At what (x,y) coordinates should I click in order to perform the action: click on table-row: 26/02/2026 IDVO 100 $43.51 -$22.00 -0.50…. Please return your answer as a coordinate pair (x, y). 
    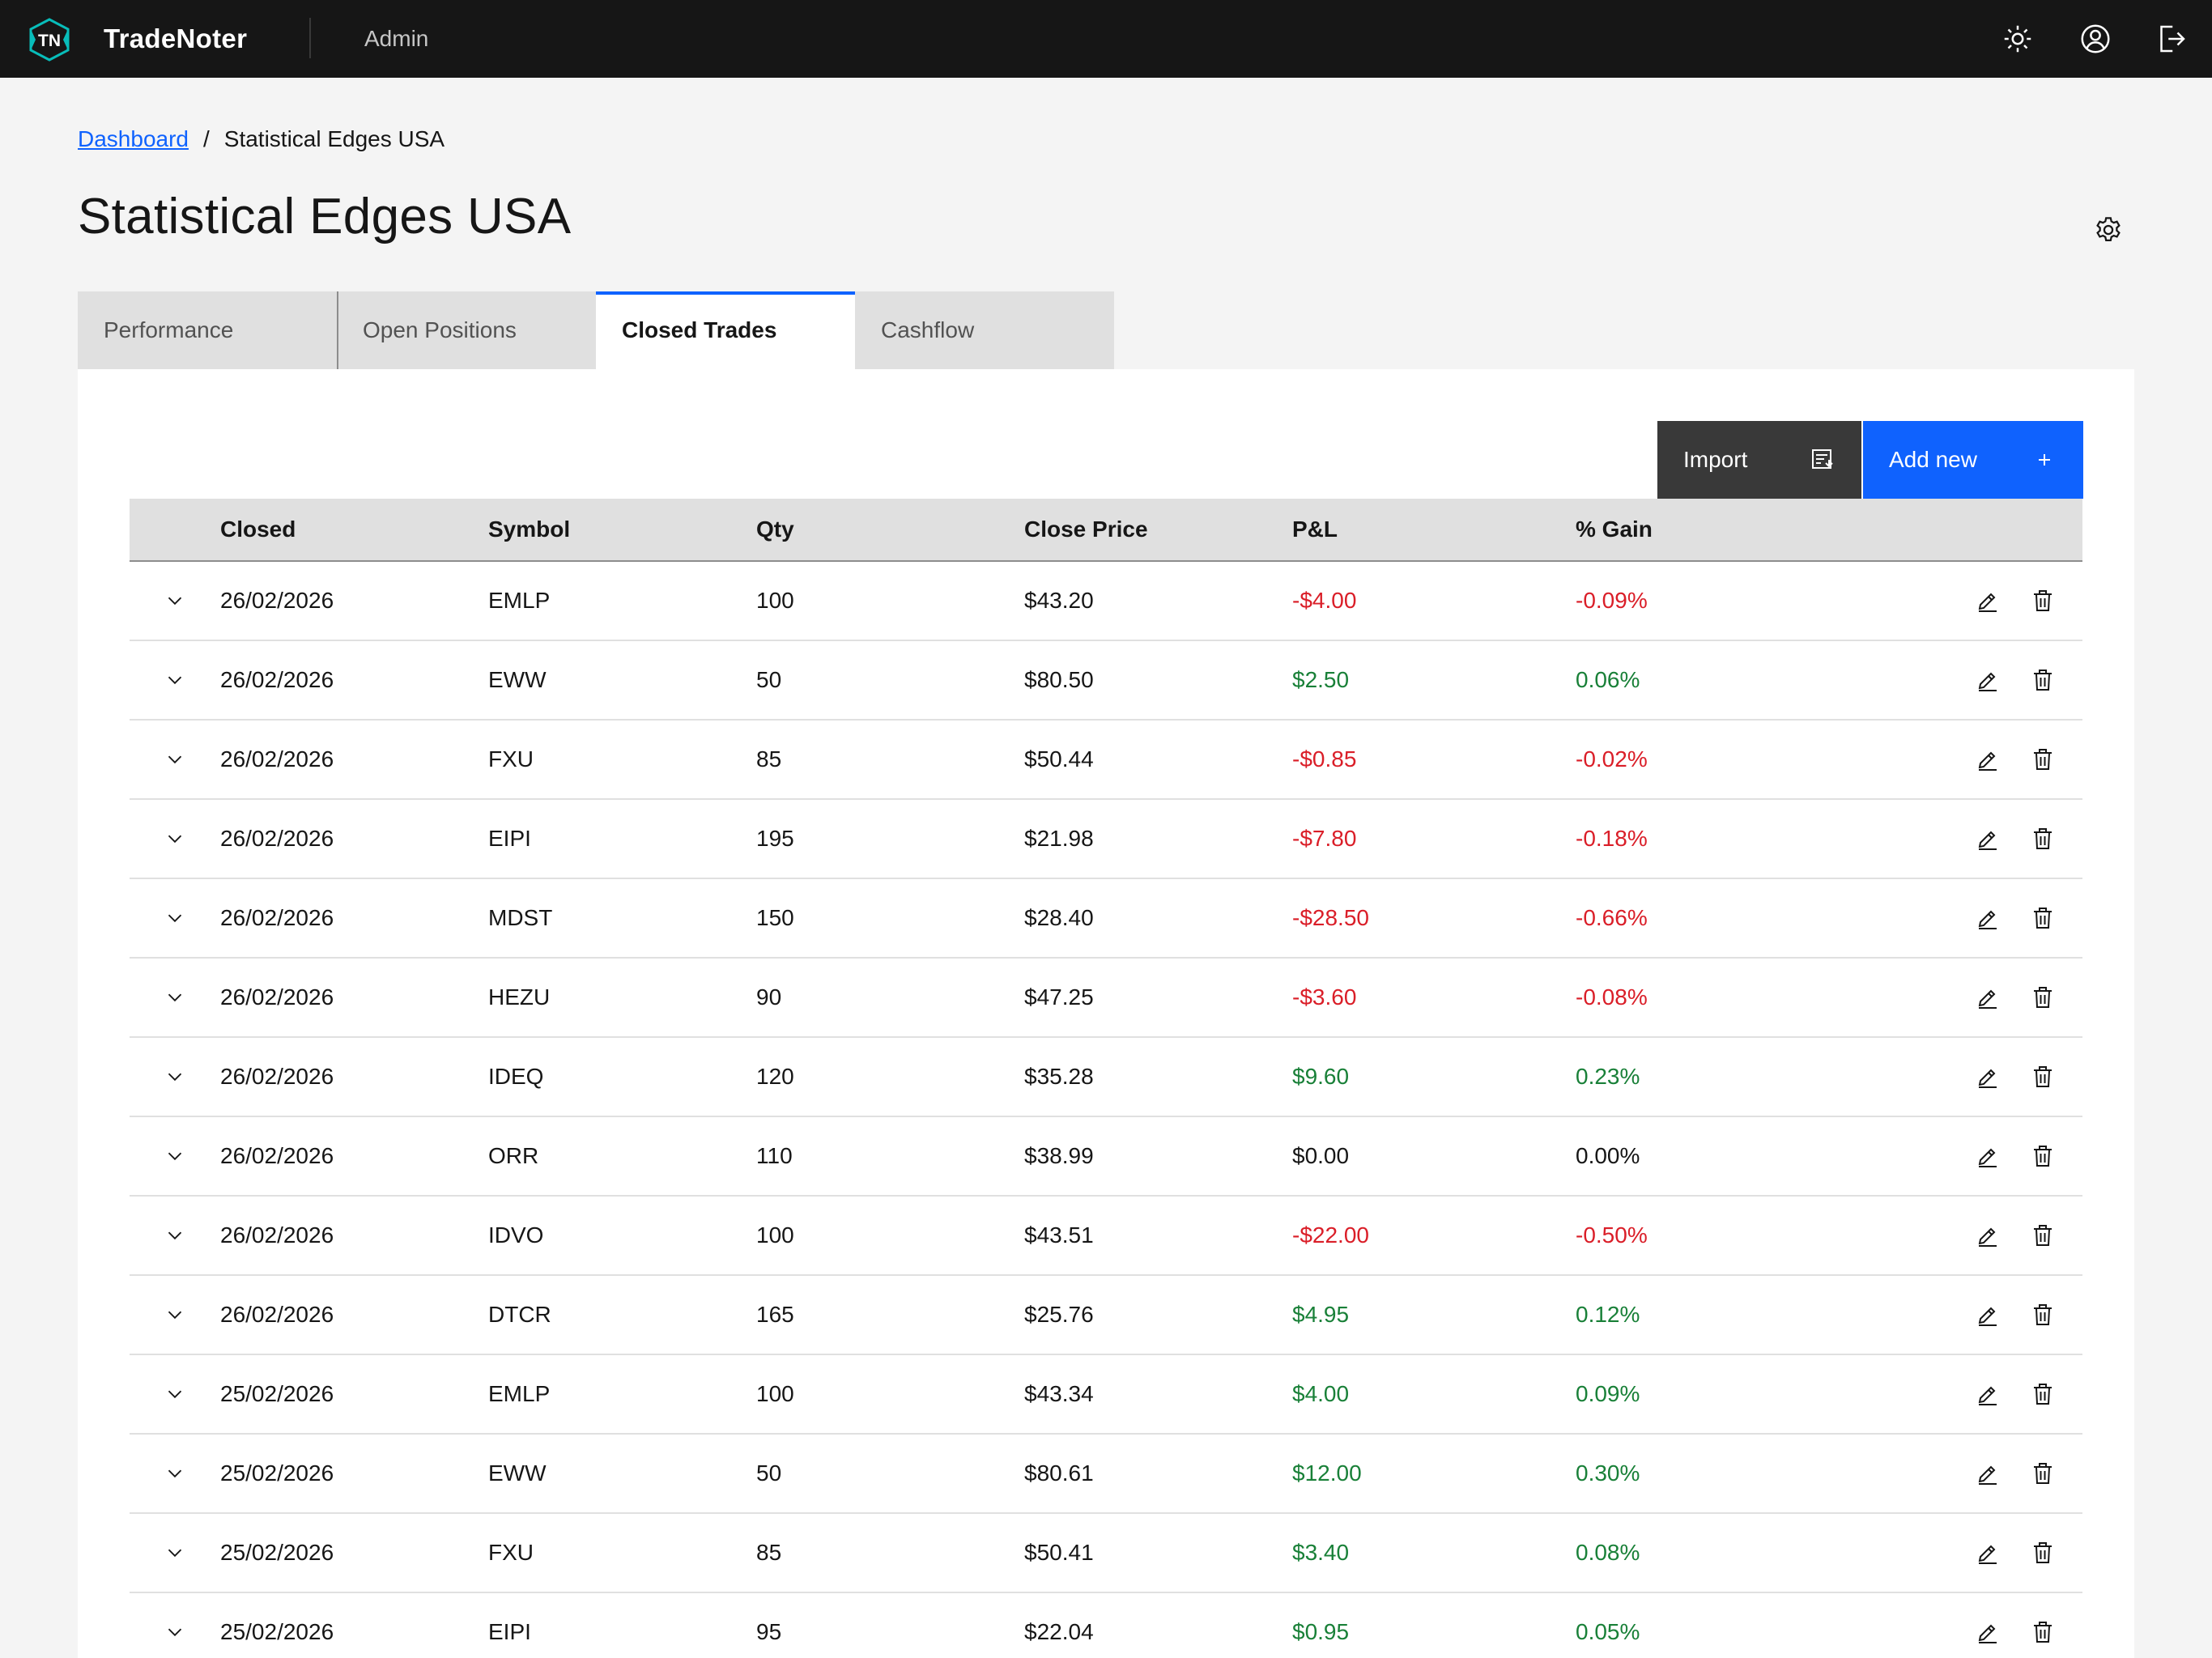
    Looking at the image, I should click on (1106, 1236).